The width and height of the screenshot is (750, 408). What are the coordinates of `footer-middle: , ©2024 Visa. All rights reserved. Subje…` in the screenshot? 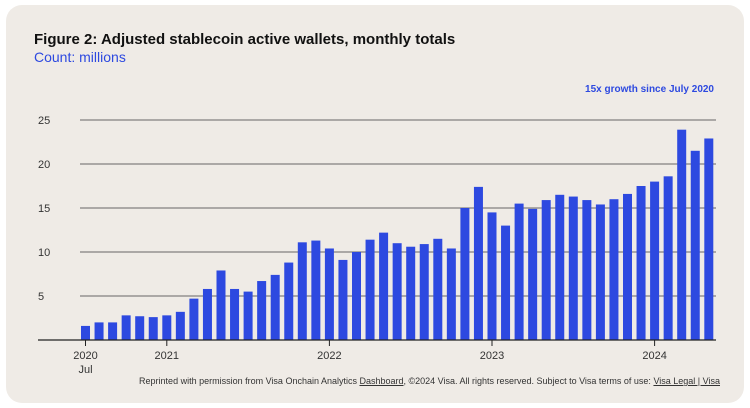 It's located at (528, 381).